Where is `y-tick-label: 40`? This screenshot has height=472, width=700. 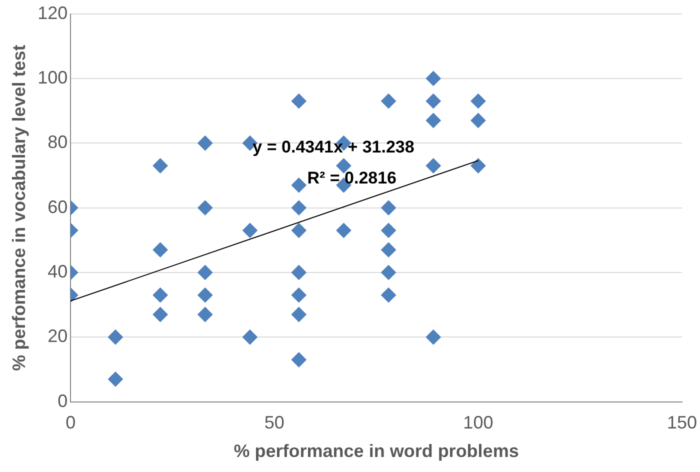
y-tick-label: 40 is located at coordinates (58, 271).